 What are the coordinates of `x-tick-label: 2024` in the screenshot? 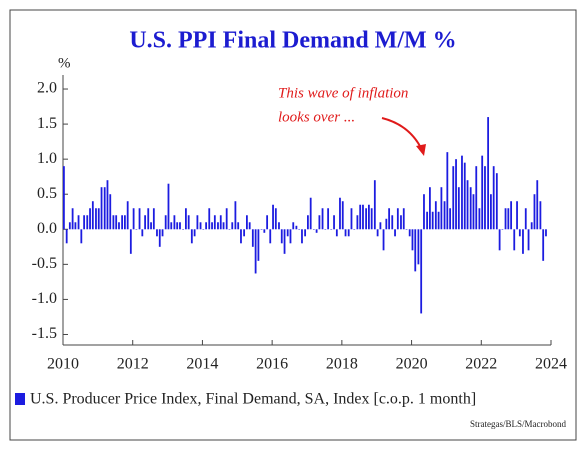 It's located at (551, 364).